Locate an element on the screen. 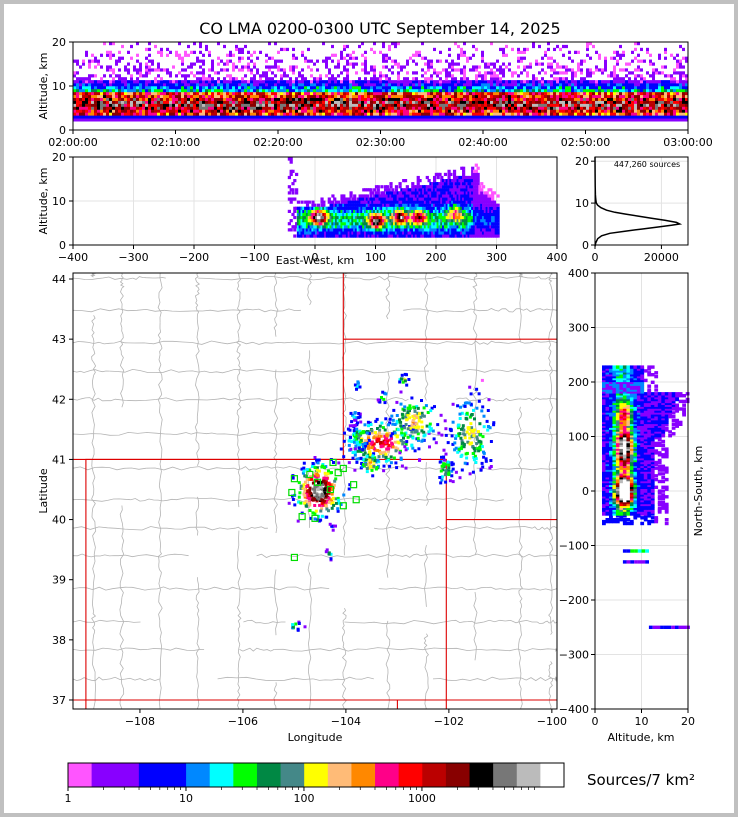 Image resolution: width=738 pixels, height=817 pixels. ew-height-ticks: 0 10 20 −400 −300 −200 −100 0 100 200 300 400 is located at coordinates (310, 207).